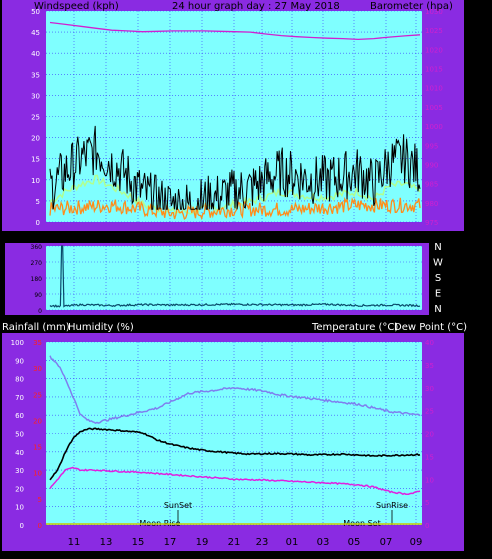  What do you see at coordinates (19, 453) in the screenshot?
I see `humidity-tick-label: 40` at bounding box center [19, 453].